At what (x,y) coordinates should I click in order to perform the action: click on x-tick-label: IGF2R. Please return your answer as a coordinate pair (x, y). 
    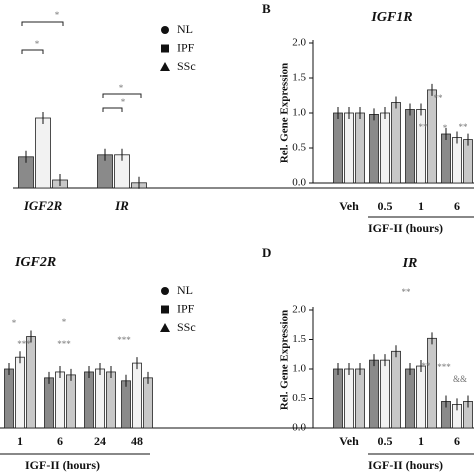
    Looking at the image, I should click on (43, 205).